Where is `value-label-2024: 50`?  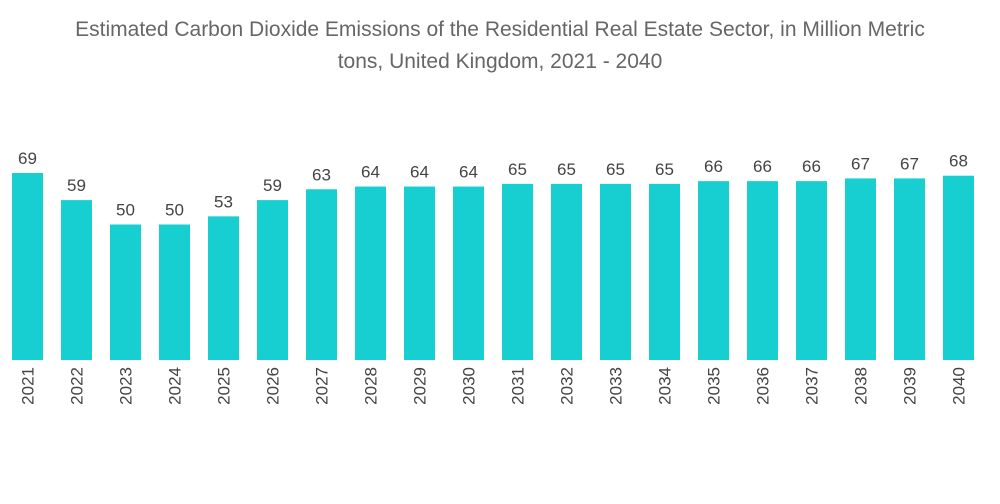
value-label-2024: 50 is located at coordinates (174, 209).